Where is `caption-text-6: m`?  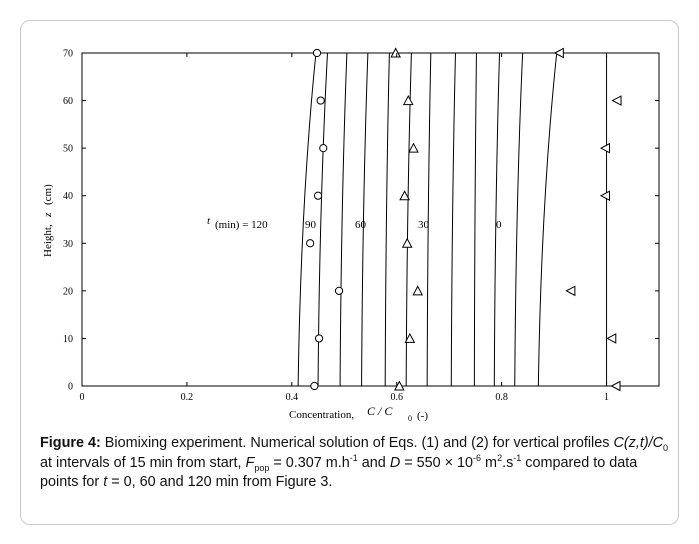
caption-text-6: m is located at coordinates (489, 462).